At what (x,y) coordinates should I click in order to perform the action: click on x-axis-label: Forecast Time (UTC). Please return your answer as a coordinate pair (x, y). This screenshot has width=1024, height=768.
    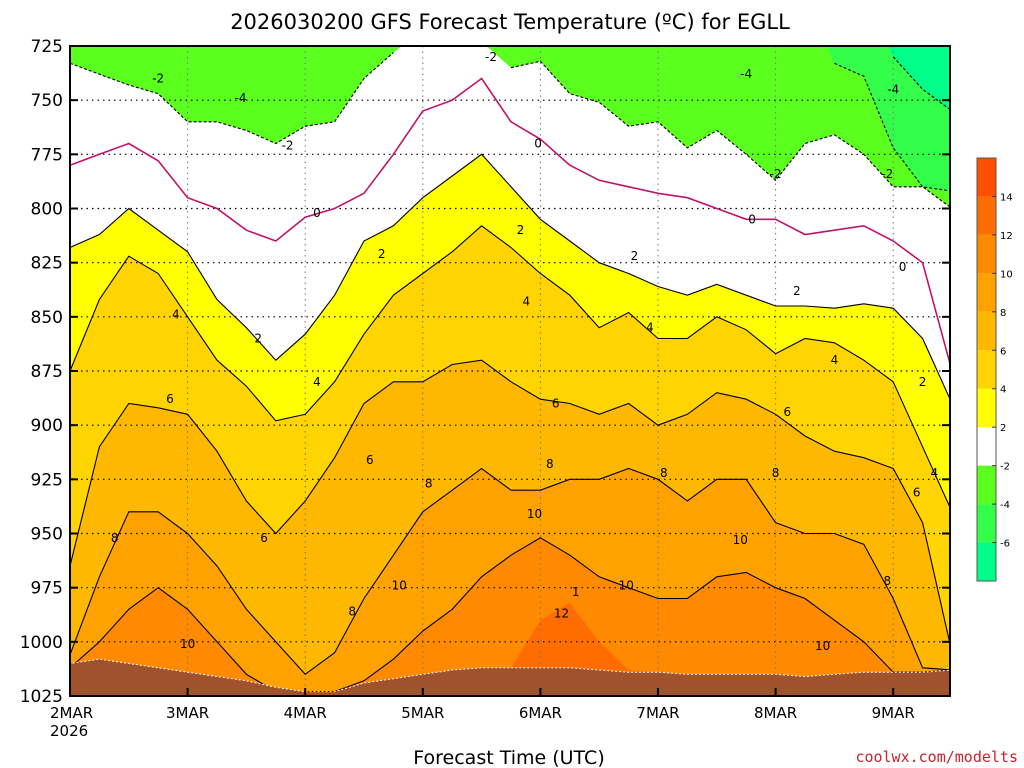
    Looking at the image, I should click on (508, 757).